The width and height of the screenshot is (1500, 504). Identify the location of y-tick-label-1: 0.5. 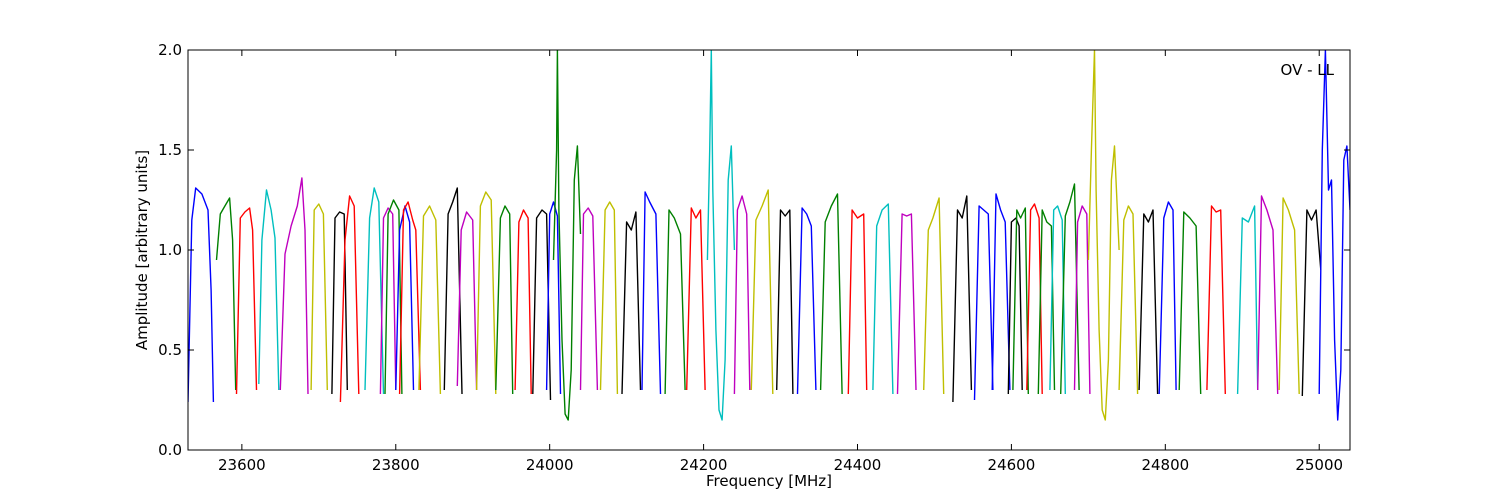
(170, 350).